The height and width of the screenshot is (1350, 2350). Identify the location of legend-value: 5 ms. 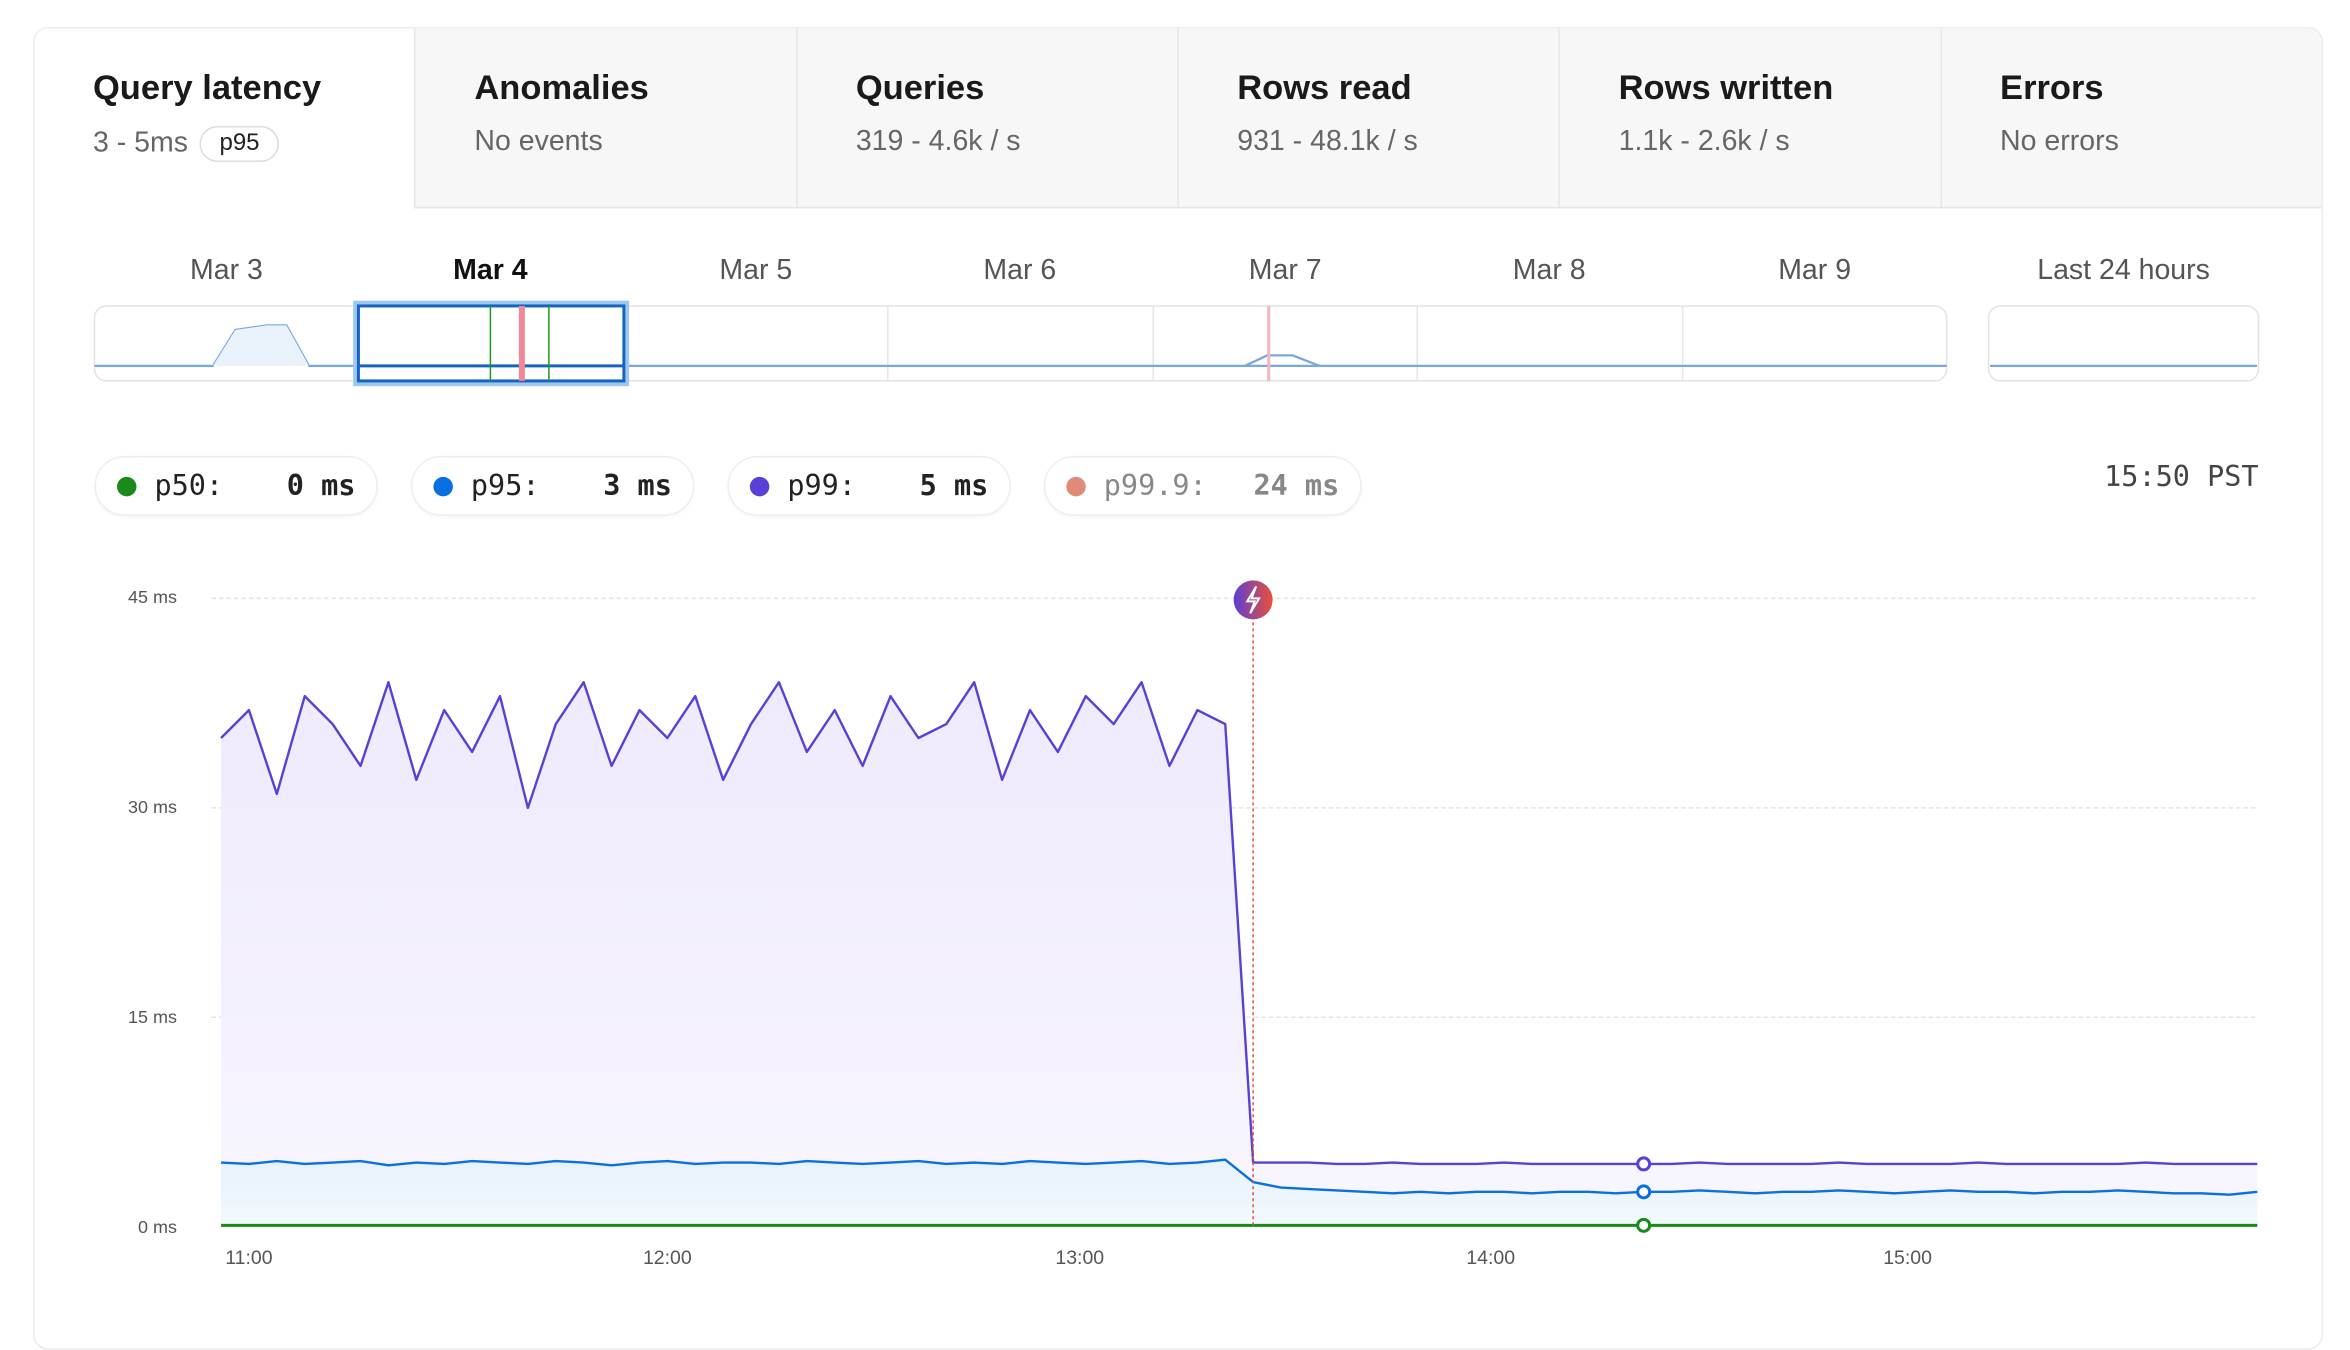
(954, 486).